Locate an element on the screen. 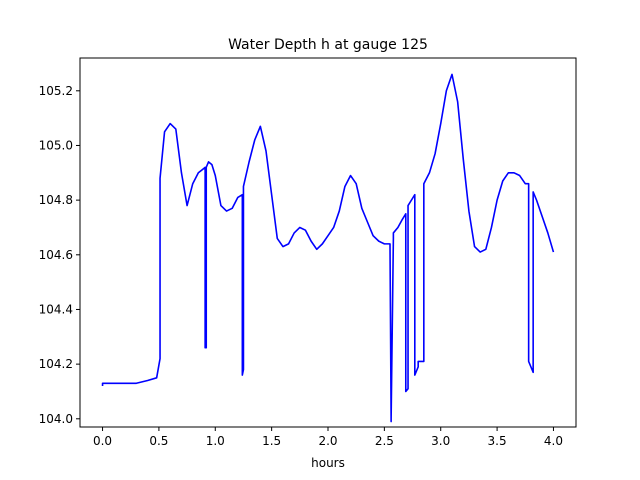 This screenshot has height=480, width=640. x-tick-label: 3.5 is located at coordinates (497, 441).